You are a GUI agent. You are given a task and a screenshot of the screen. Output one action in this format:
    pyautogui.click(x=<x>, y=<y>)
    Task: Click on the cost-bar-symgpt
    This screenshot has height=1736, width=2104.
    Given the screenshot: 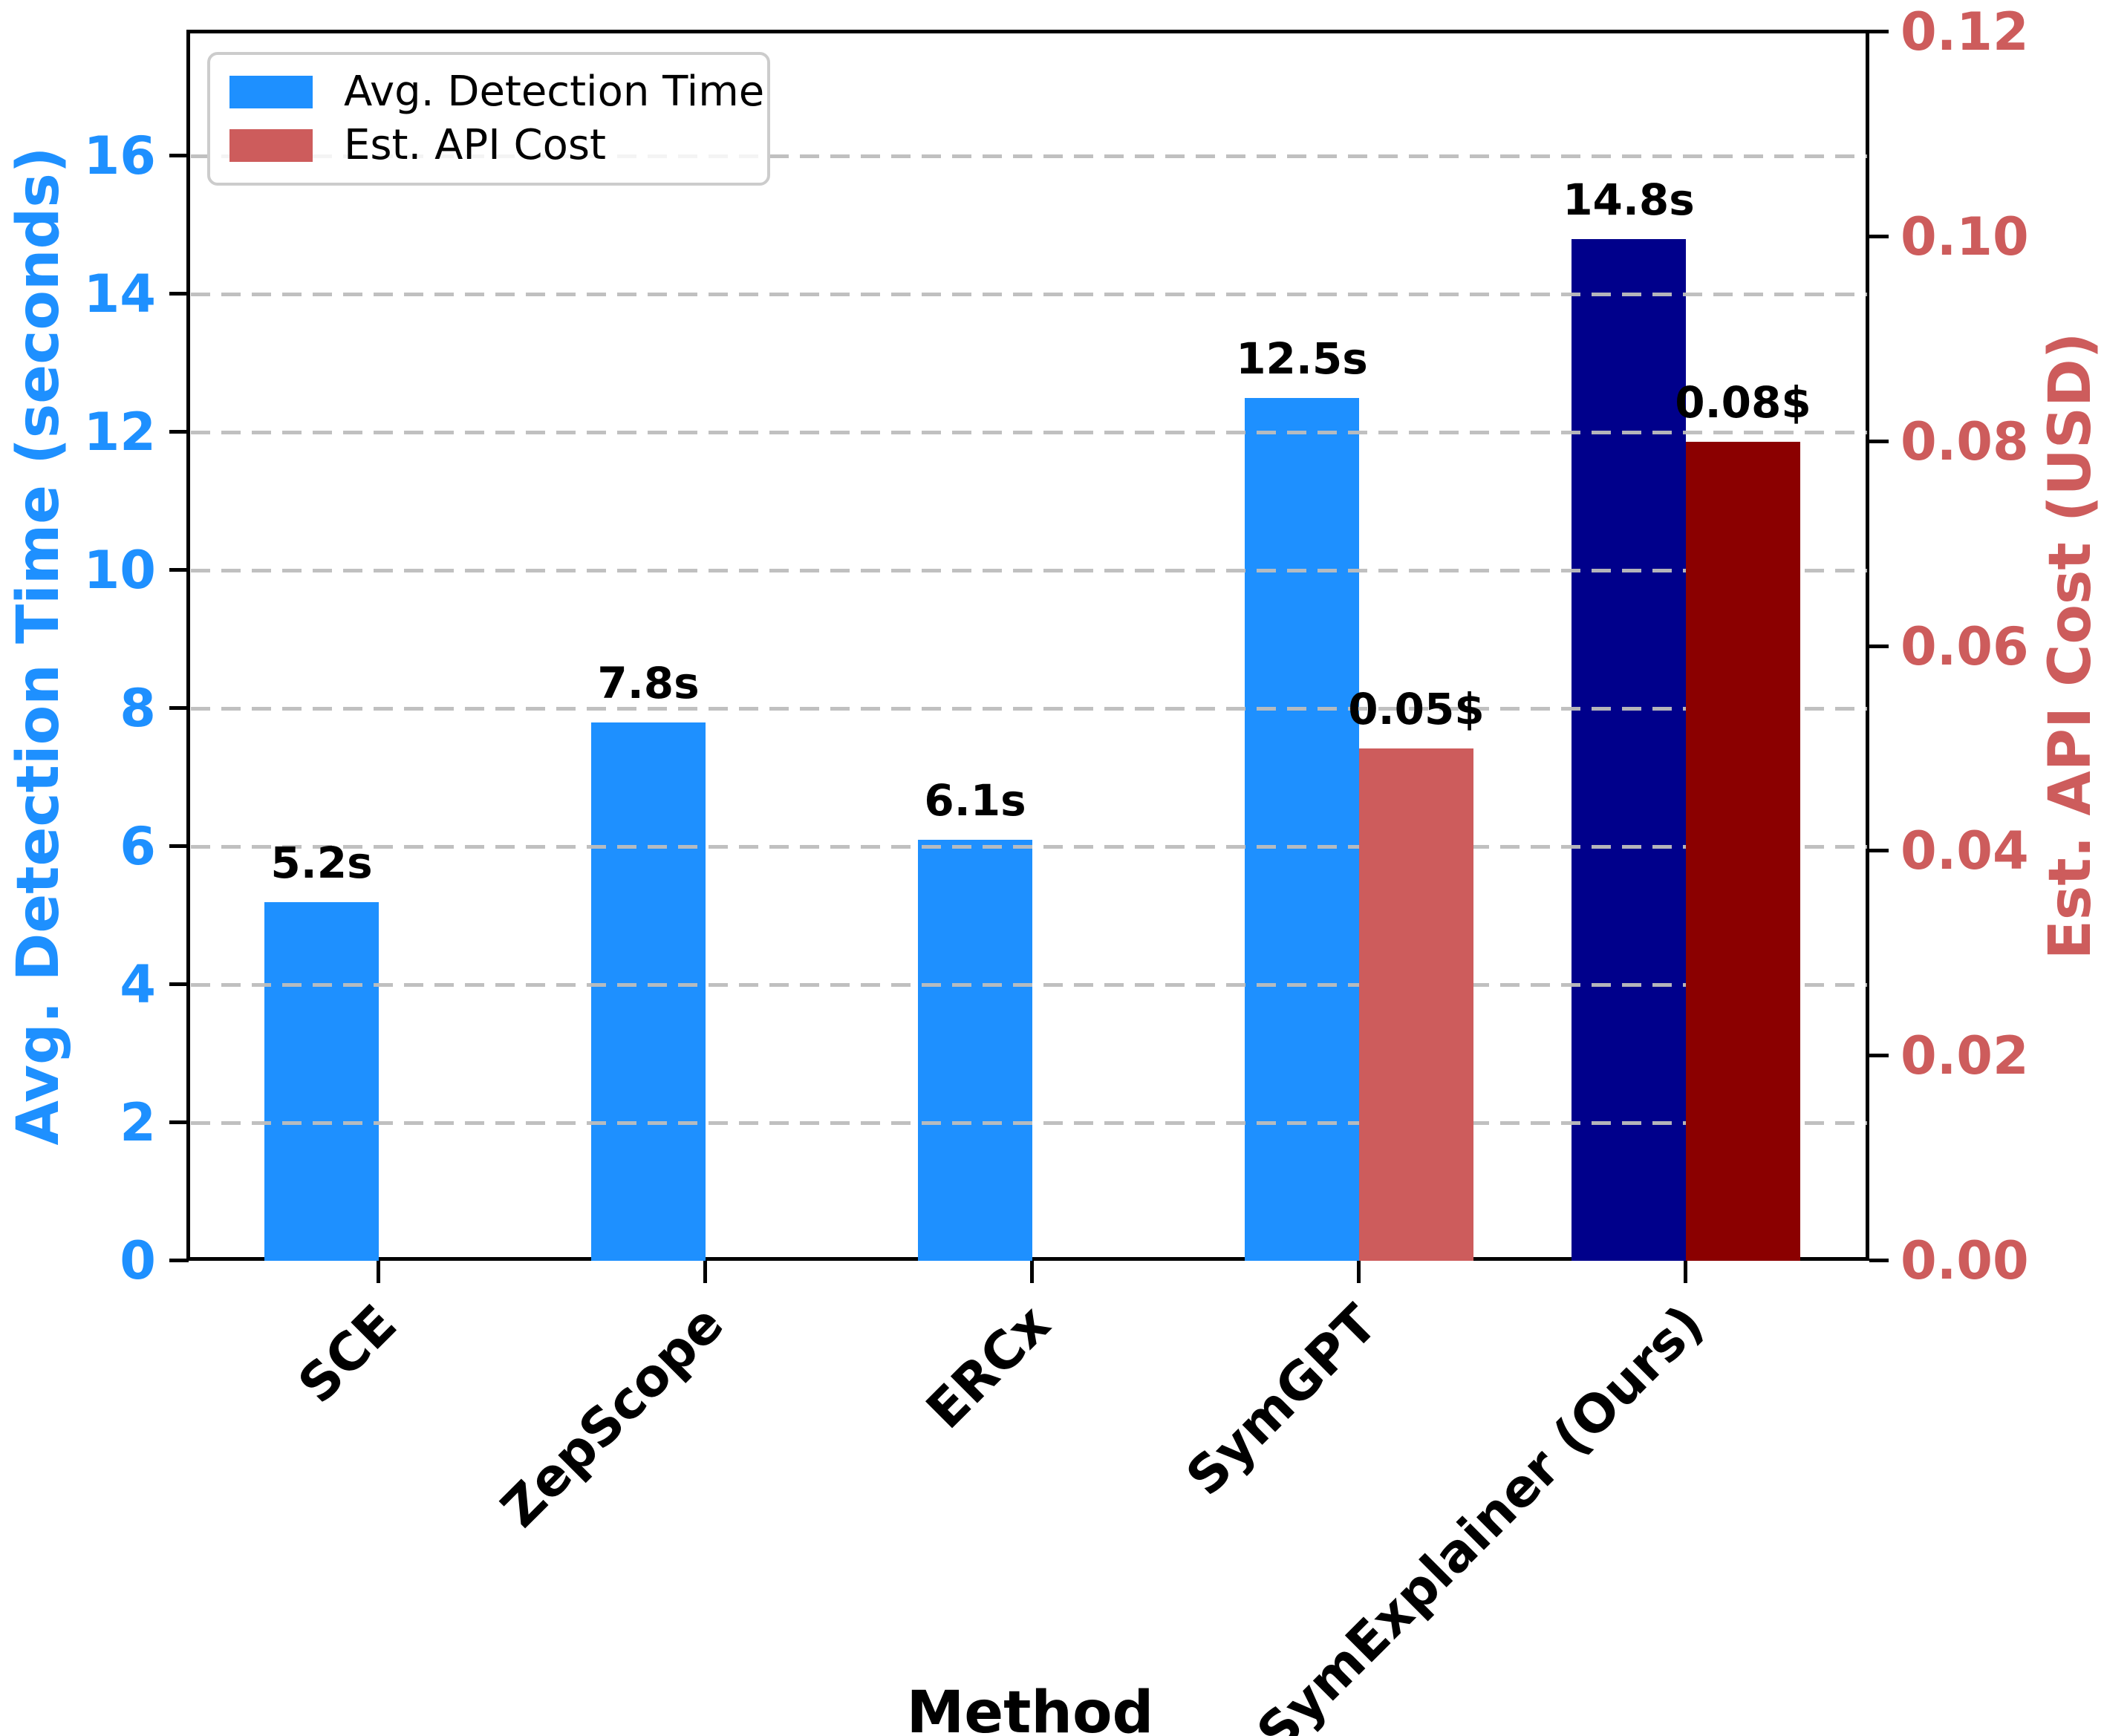 What is the action you would take?
    pyautogui.click(x=1416, y=1004)
    